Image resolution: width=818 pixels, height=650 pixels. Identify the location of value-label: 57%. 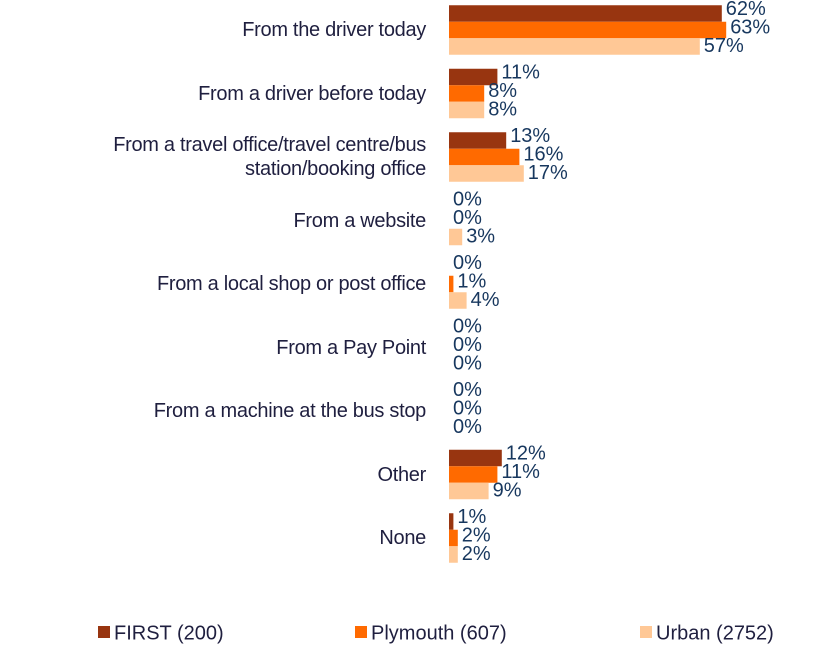
(724, 46).